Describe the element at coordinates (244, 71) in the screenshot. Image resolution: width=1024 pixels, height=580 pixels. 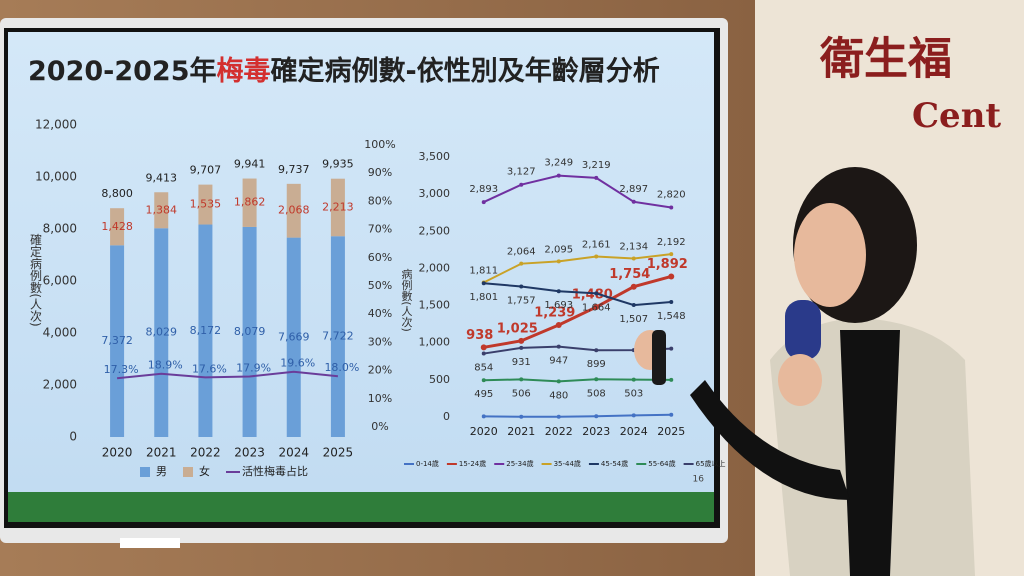
I see `title-highlight: 梅毒` at that location.